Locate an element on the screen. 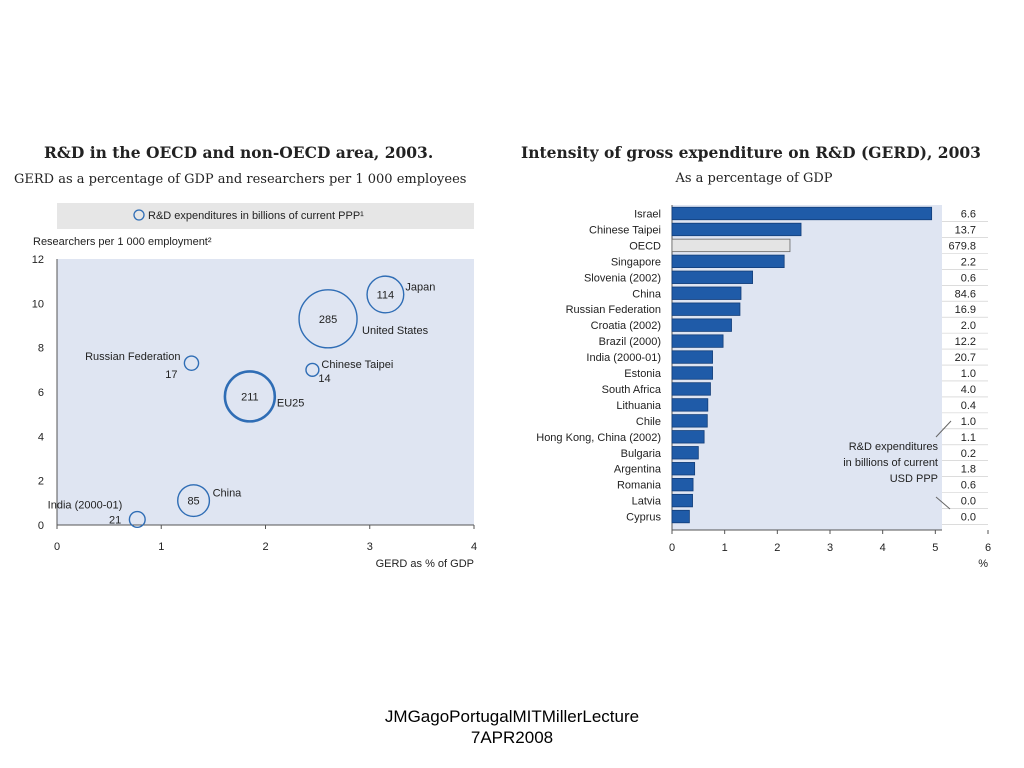 The width and height of the screenshot is (1024, 768). y-tick-label: 12 is located at coordinates (38, 260).